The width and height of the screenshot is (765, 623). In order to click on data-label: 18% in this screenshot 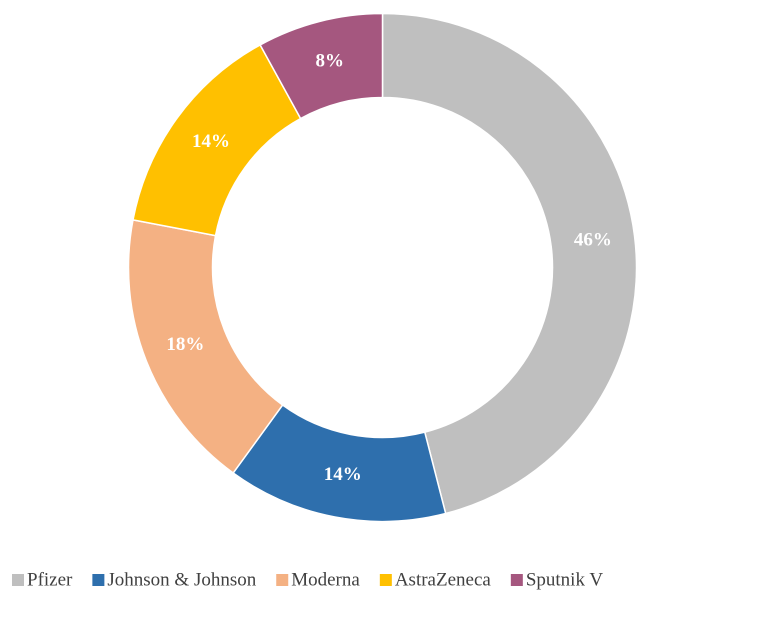, I will do `click(185, 344)`.